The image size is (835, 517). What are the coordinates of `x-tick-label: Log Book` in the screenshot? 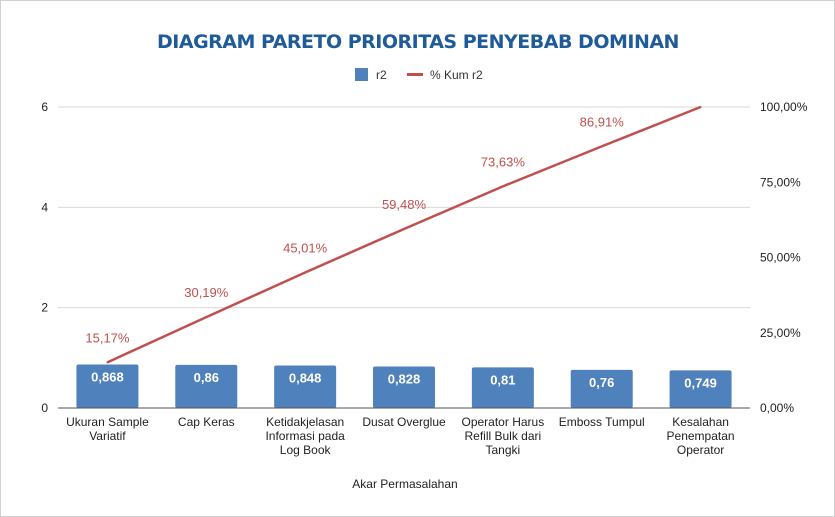 It's located at (306, 450).